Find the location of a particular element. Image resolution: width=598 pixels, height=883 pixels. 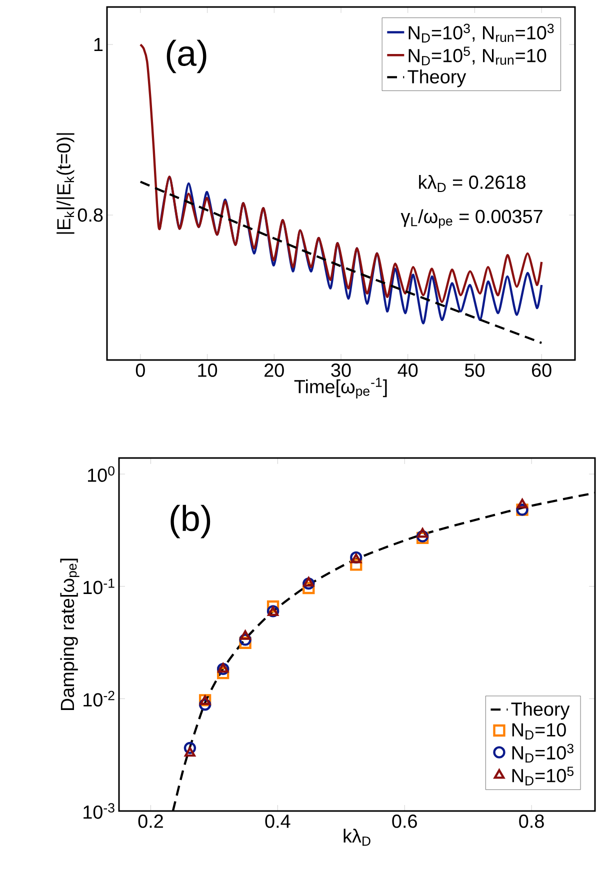

y-tick-label: 0.8 is located at coordinates (90, 215).